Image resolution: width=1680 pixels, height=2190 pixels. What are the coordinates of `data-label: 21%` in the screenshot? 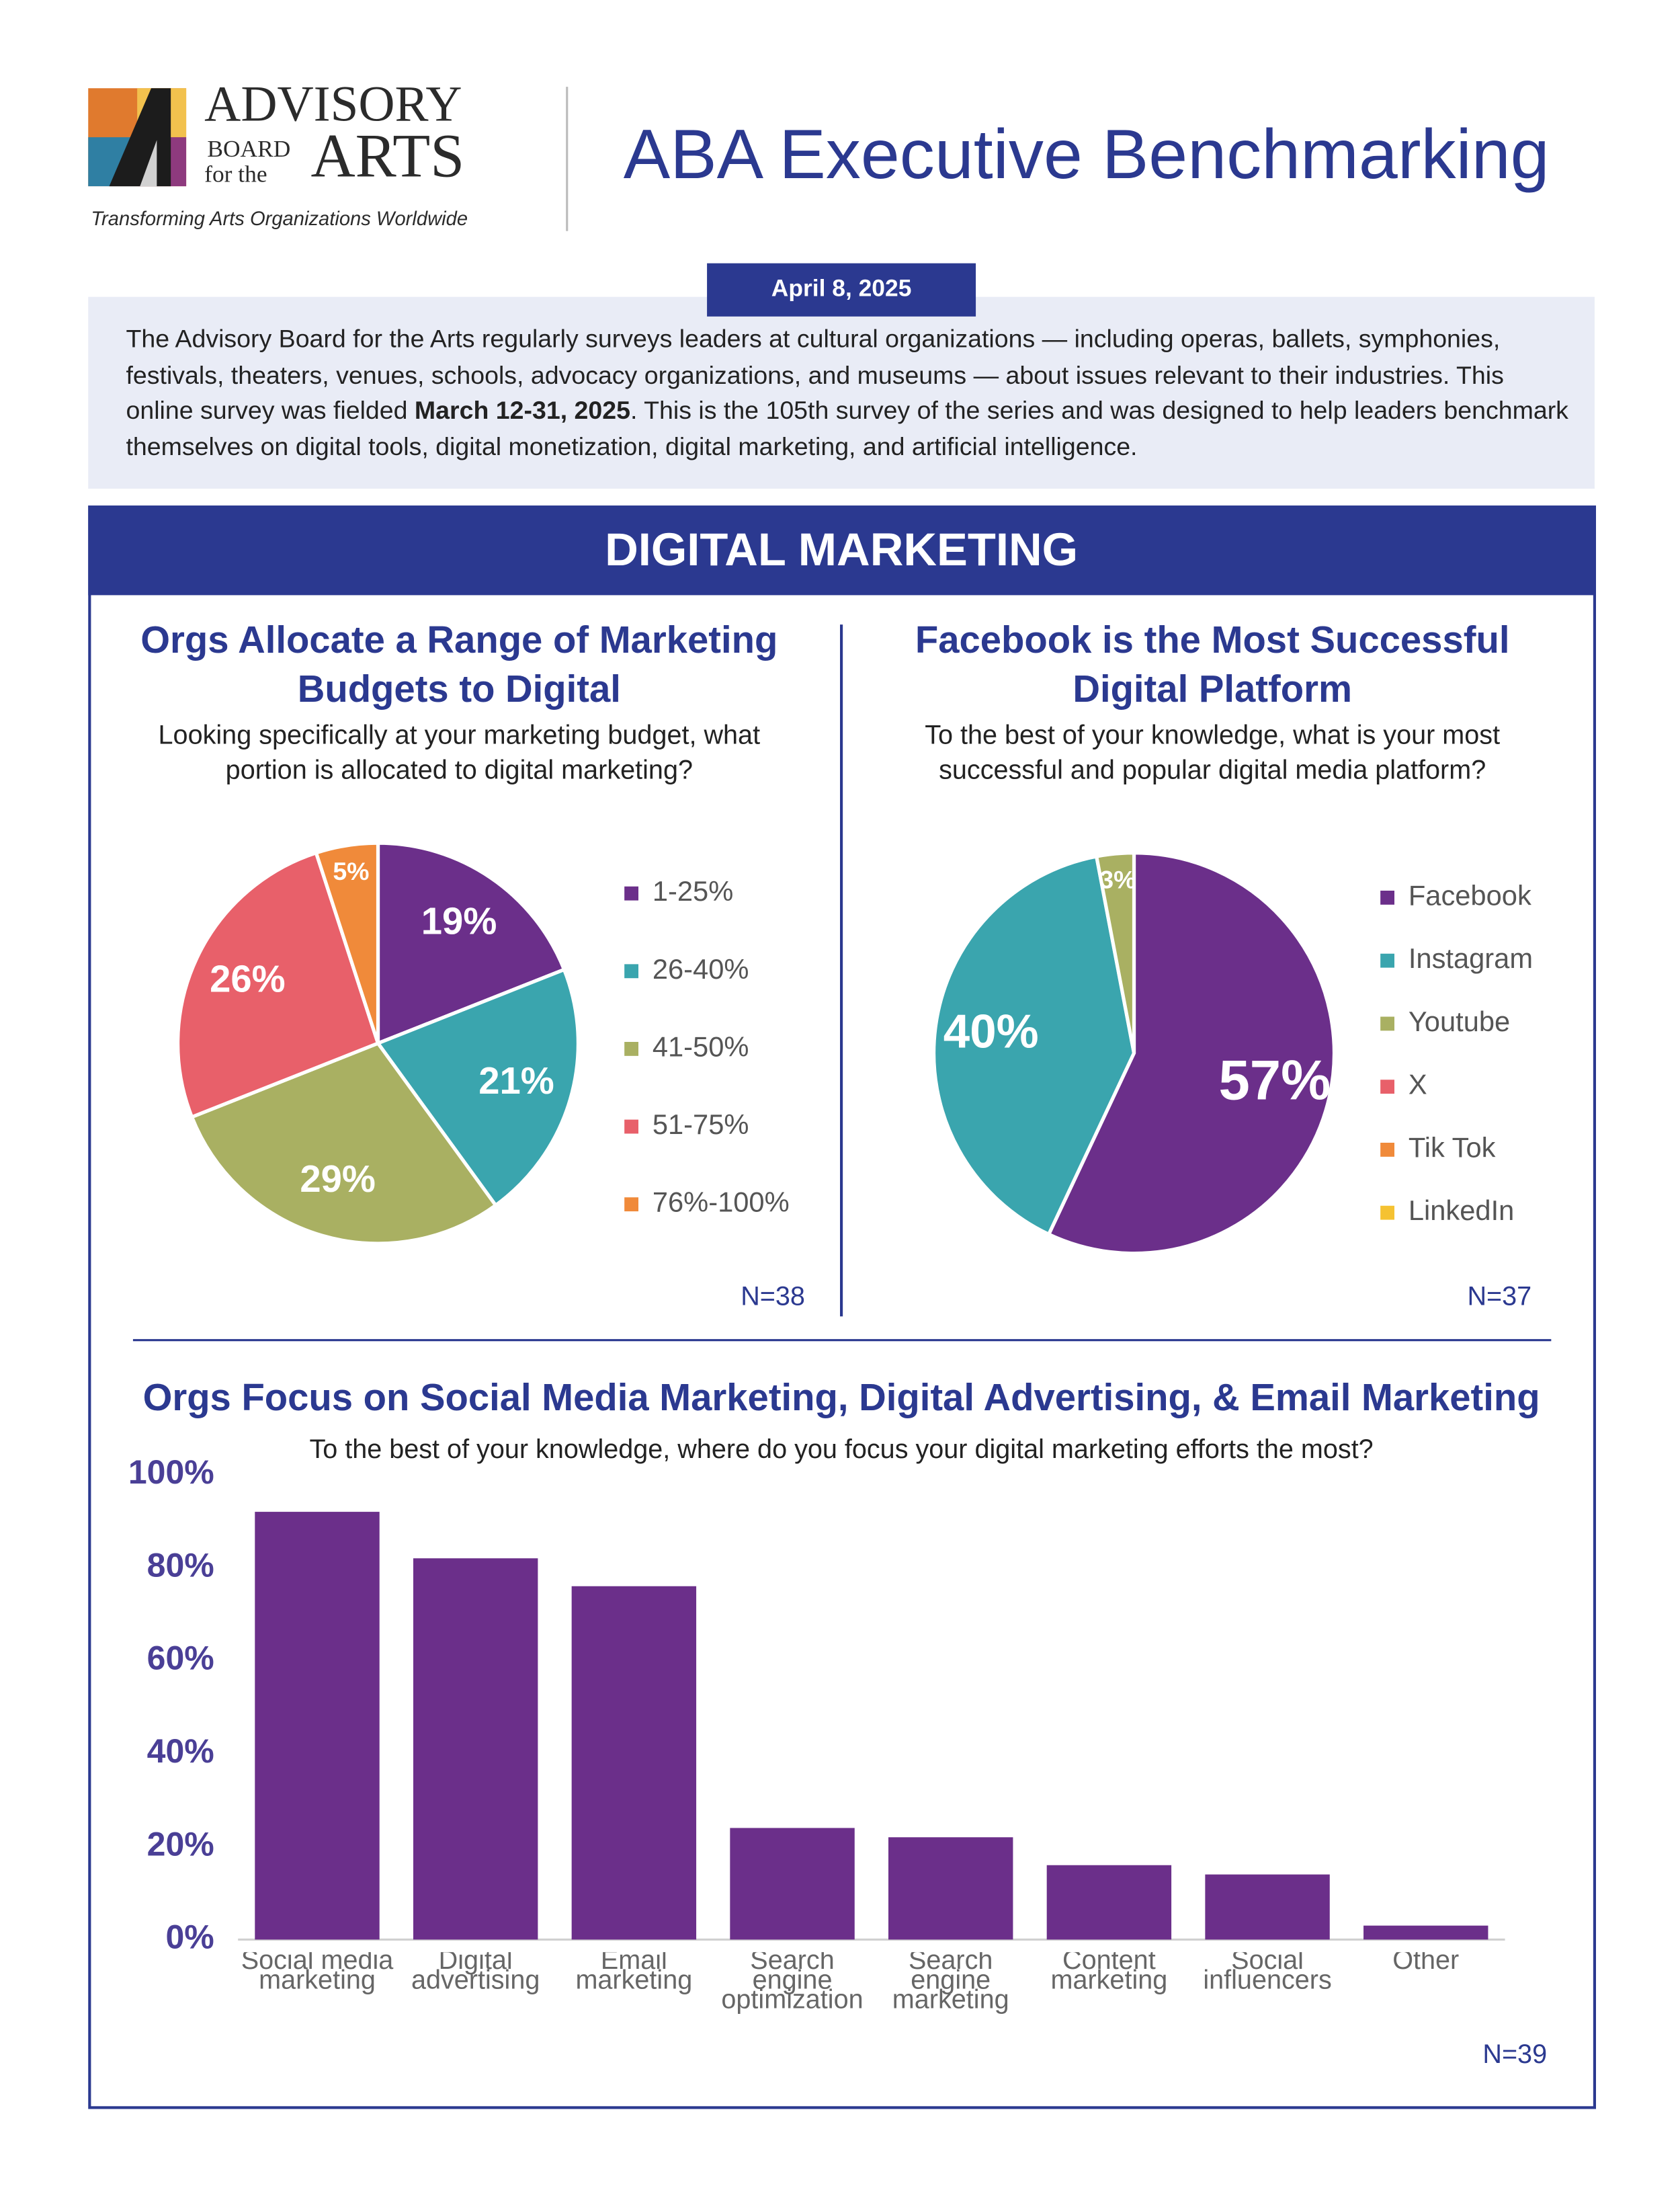 It's located at (516, 1080).